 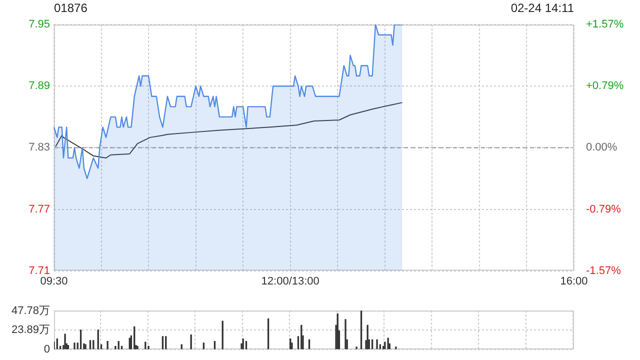 What do you see at coordinates (604, 270) in the screenshot?
I see `y2-tick-label: -1.57%` at bounding box center [604, 270].